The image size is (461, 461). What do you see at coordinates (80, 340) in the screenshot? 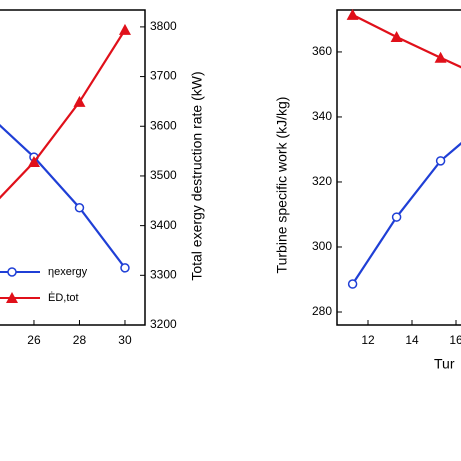
I see `x-tick-label: 28` at bounding box center [80, 340].